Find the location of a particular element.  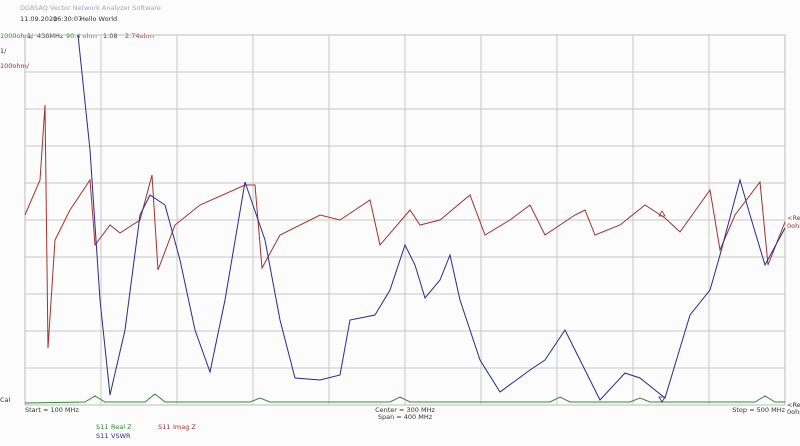

caption: Hello World is located at coordinates (98, 19).